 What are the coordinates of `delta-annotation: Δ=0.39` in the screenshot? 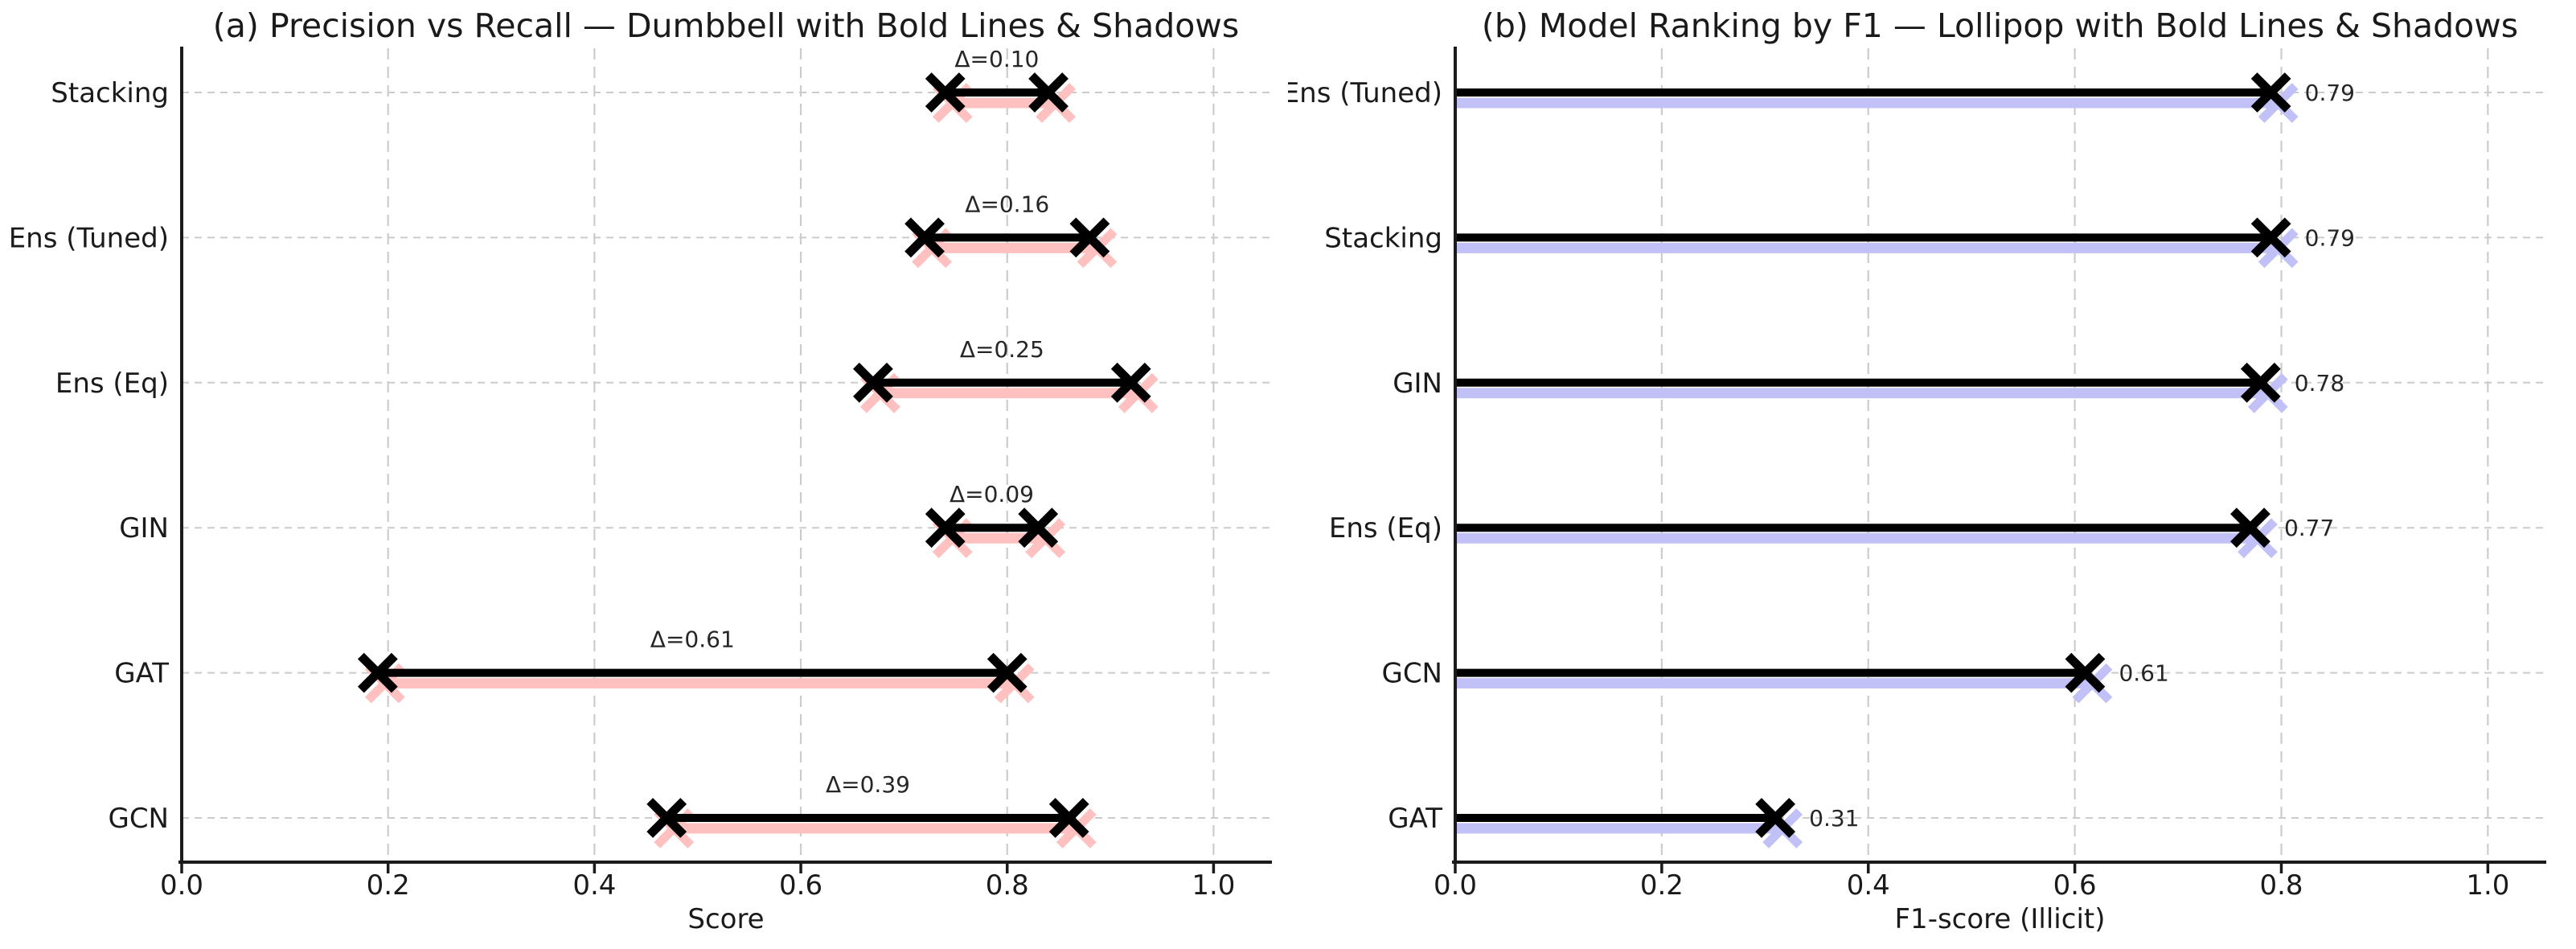 It's located at (868, 784).